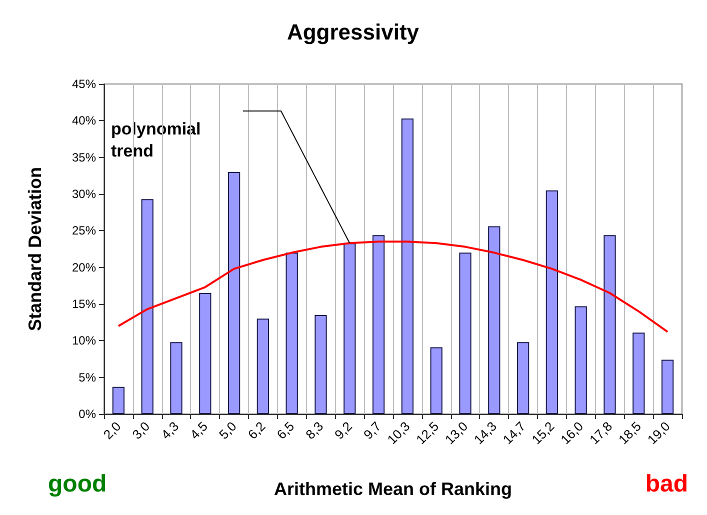 The height and width of the screenshot is (515, 707). What do you see at coordinates (353, 32) in the screenshot?
I see `chart-title: Aggressivity` at bounding box center [353, 32].